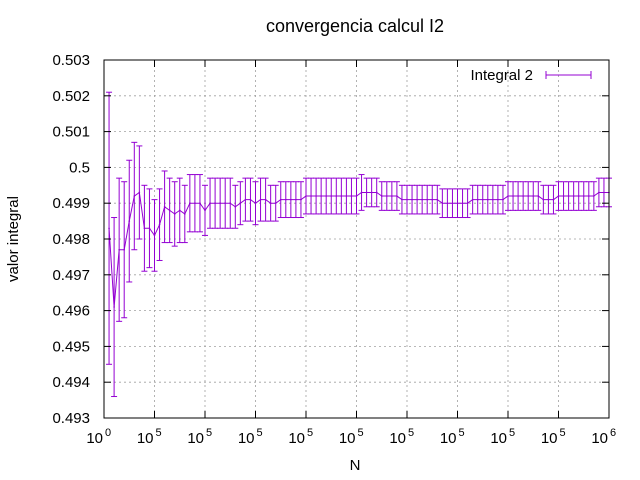 The height and width of the screenshot is (480, 640). What do you see at coordinates (71, 418) in the screenshot?
I see `y-tick-label: 0.493` at bounding box center [71, 418].